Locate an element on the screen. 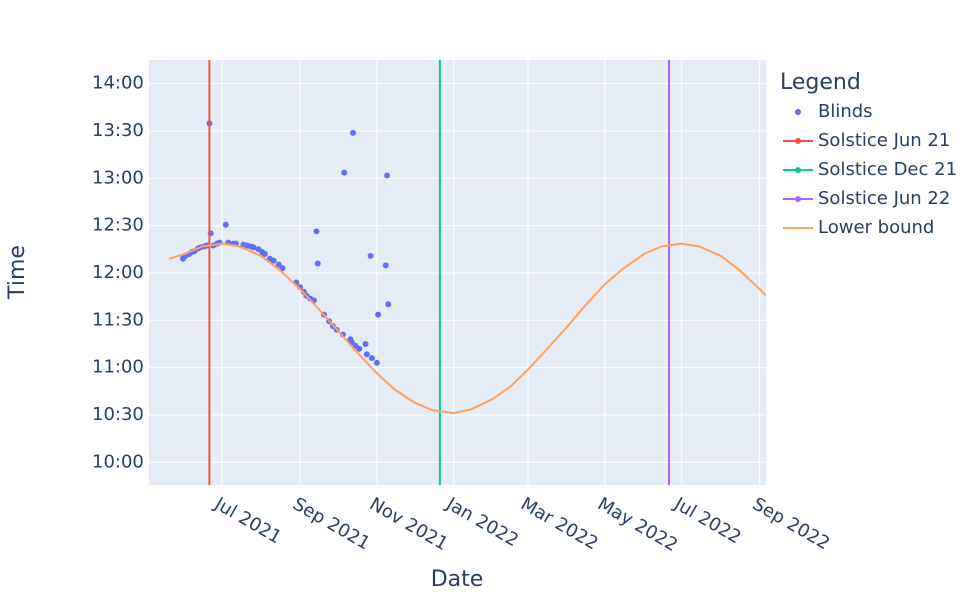  x-tick-label: Jul 2022 is located at coordinates (707, 520).